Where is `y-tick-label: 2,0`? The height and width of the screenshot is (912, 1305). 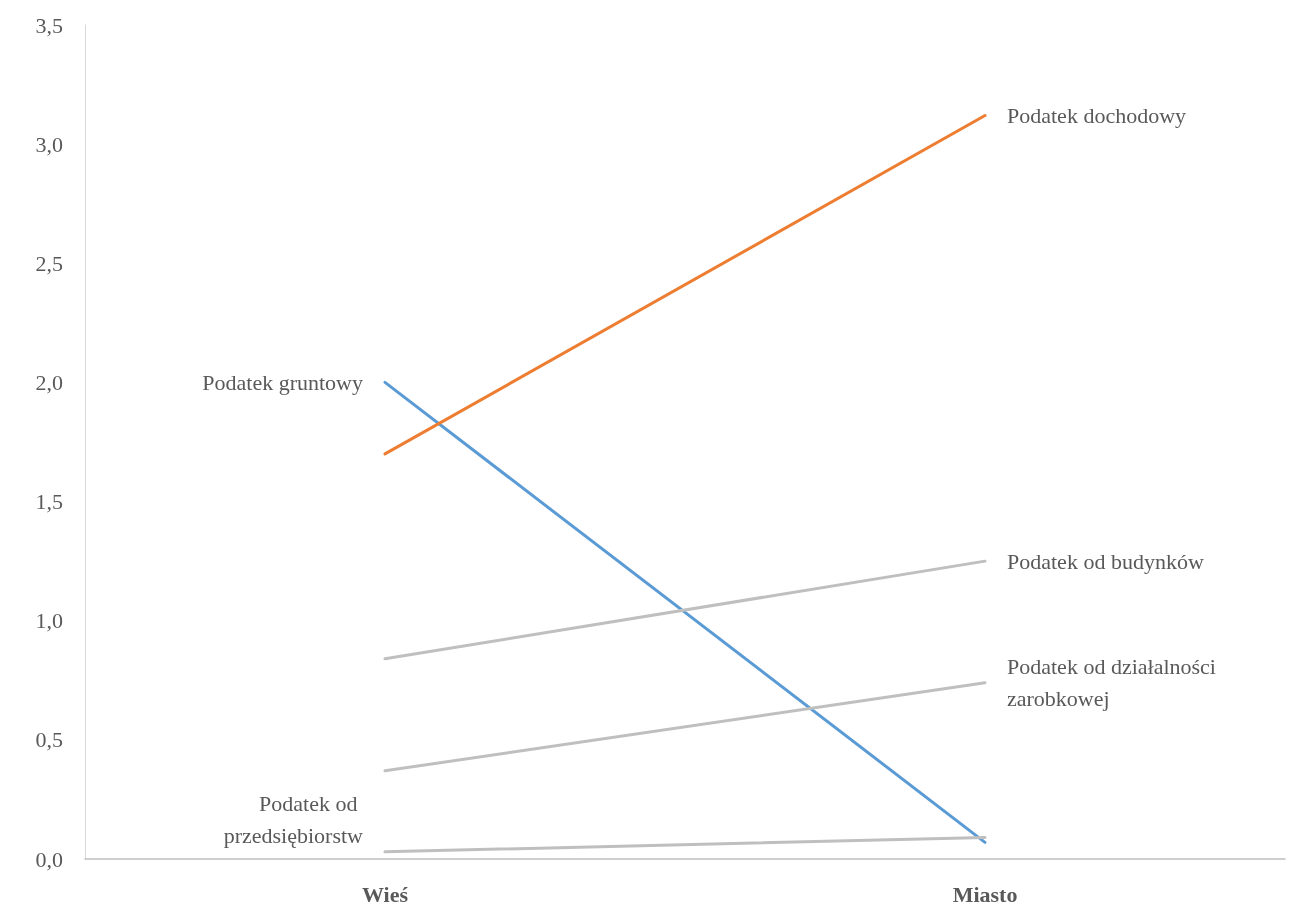
y-tick-label: 2,0 is located at coordinates (49, 382).